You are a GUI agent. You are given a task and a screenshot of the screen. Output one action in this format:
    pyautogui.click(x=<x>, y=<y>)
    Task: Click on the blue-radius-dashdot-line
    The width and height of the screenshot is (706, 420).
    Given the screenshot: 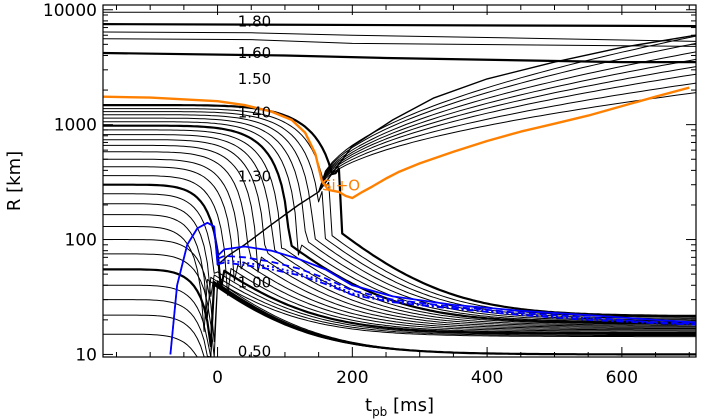 What is the action you would take?
    pyautogui.click(x=456, y=293)
    